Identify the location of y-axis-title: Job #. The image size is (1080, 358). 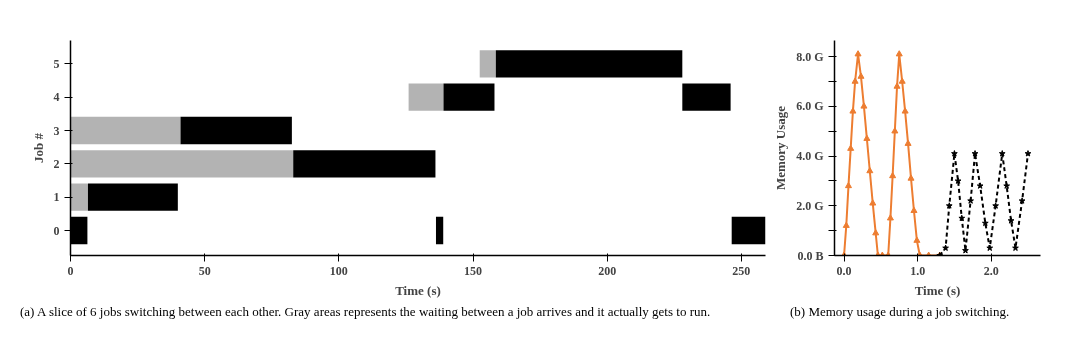
(38, 147).